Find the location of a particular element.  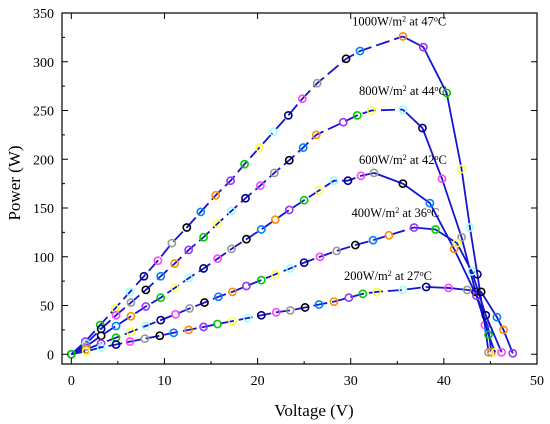

x-tick-label: 20 is located at coordinates (258, 381).